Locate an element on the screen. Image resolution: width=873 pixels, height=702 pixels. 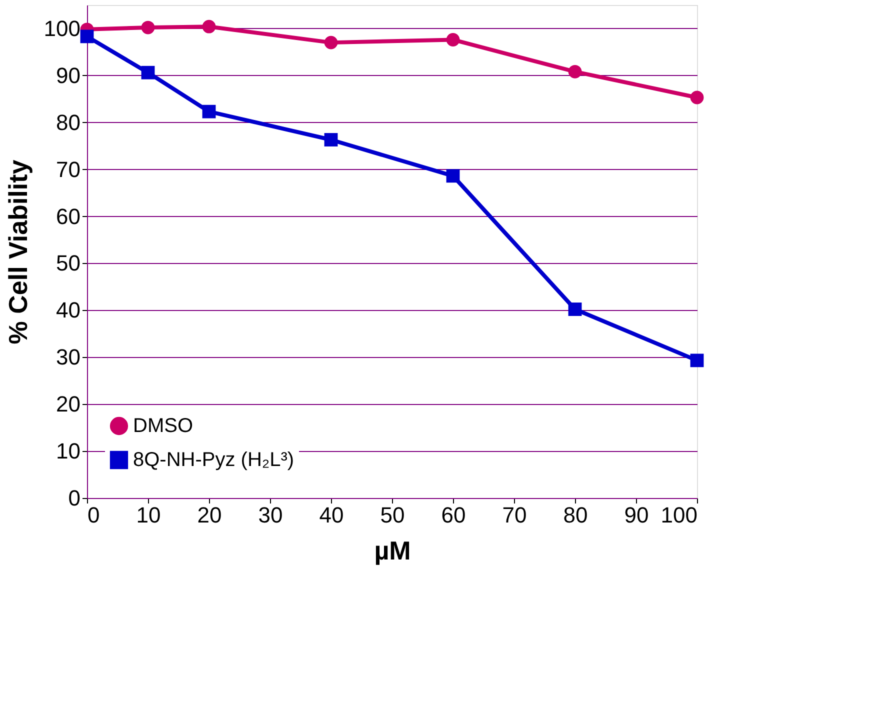
y-tick-label: 40 is located at coordinates (68, 310).